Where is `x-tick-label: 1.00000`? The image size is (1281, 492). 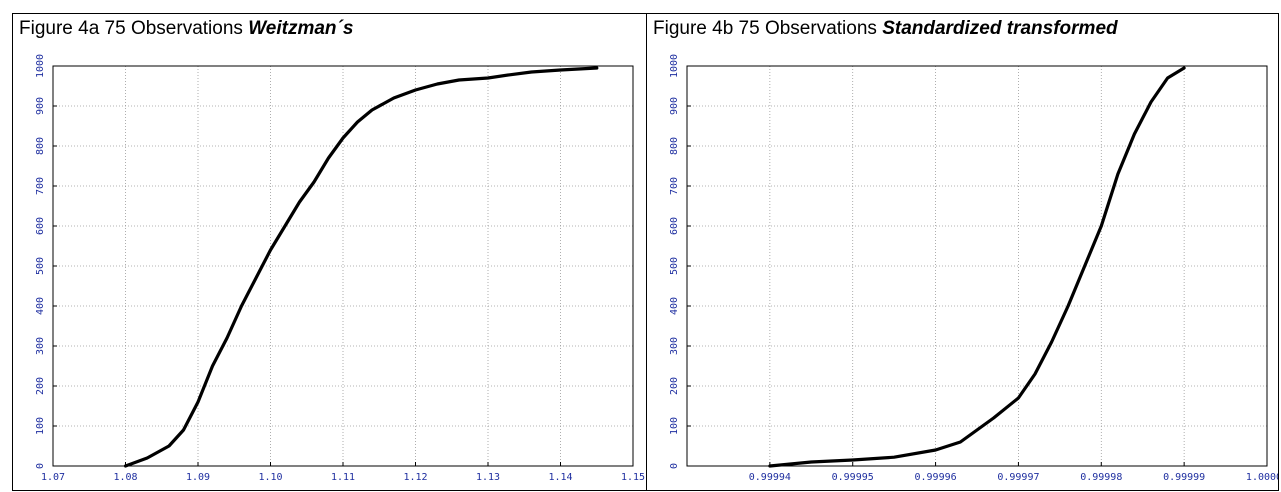
x-tick-label: 1.00000 is located at coordinates (1262, 477).